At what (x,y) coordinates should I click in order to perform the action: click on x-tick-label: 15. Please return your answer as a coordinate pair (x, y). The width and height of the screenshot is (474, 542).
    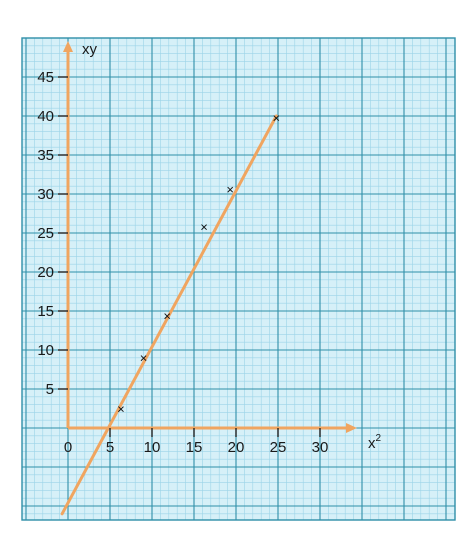
    Looking at the image, I should click on (194, 447).